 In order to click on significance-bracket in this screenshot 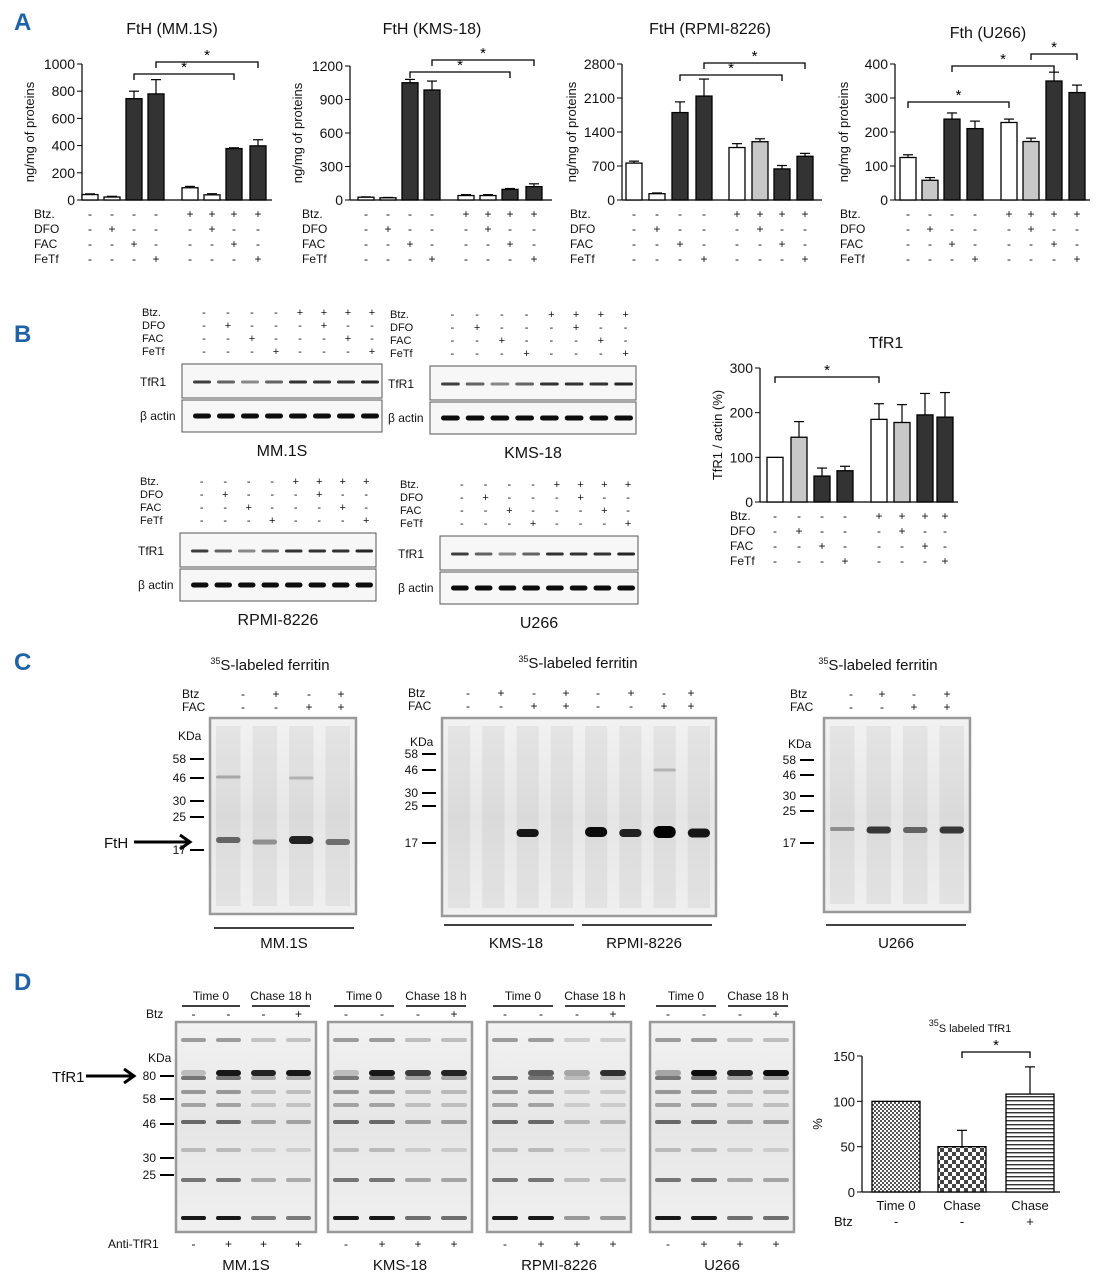, I will do `click(207, 64)`.